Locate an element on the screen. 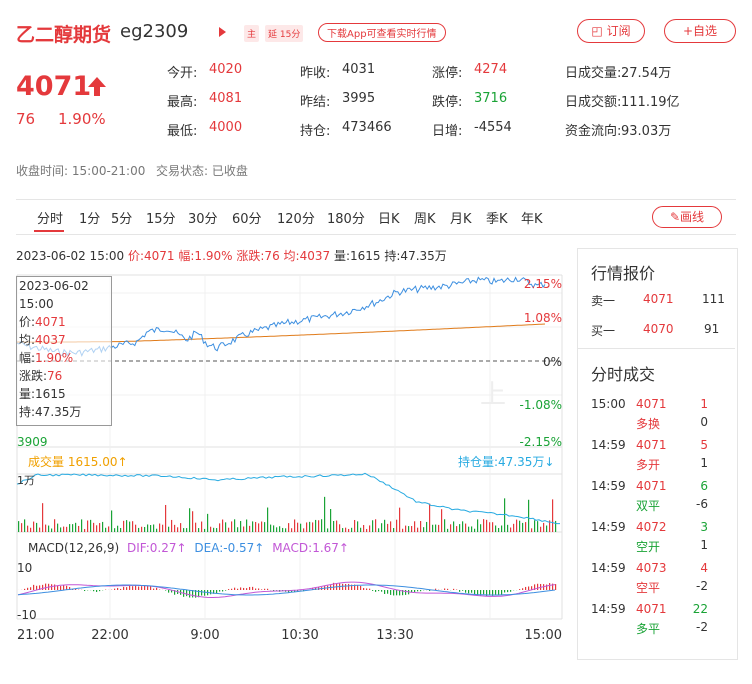 The image size is (752, 684). download-app-link: 下载App可查看实时行情 is located at coordinates (382, 32).